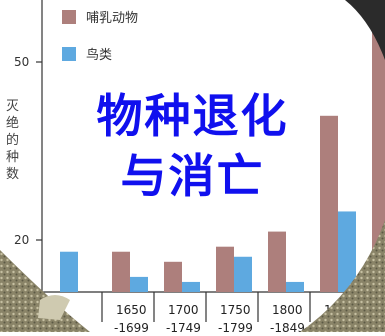  What do you see at coordinates (112, 18) in the screenshot?
I see `legend-label: 哺乳动物` at bounding box center [112, 18].